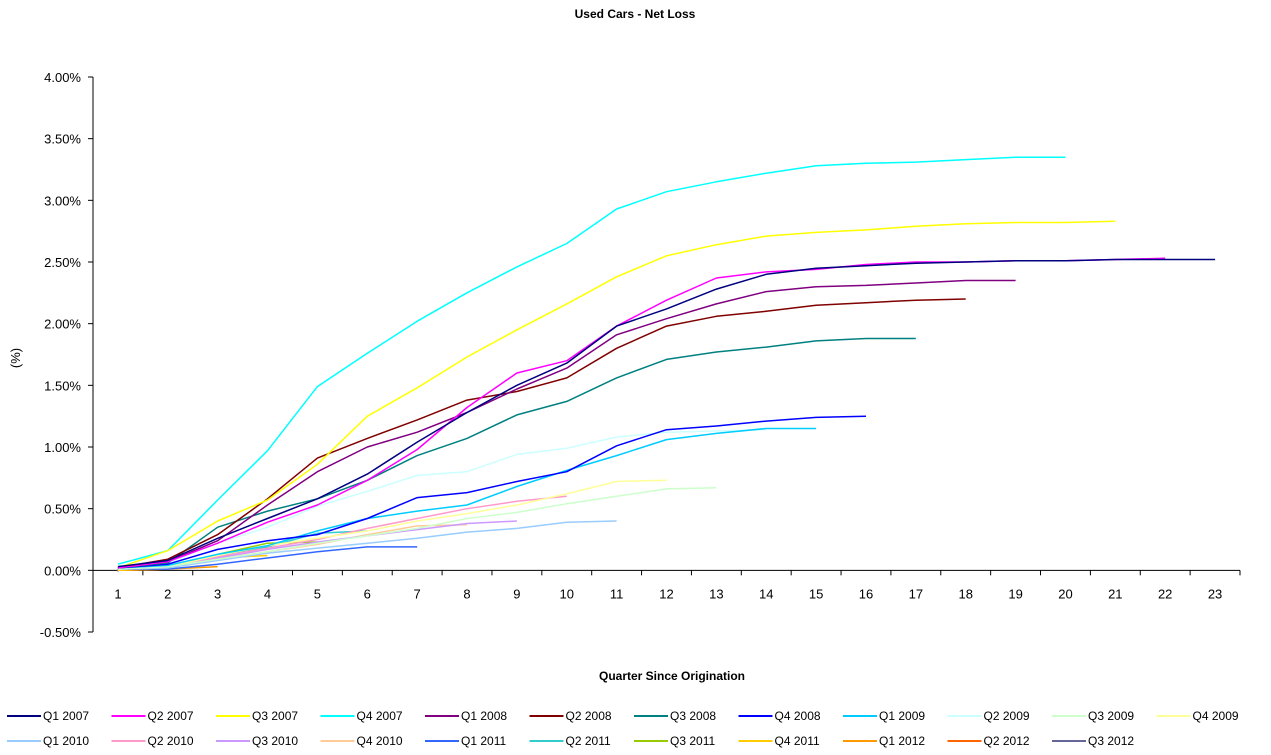 Image resolution: width=1271 pixels, height=755 pixels. I want to click on legend-item-q3-2009: Q3 2009, so click(1093, 716).